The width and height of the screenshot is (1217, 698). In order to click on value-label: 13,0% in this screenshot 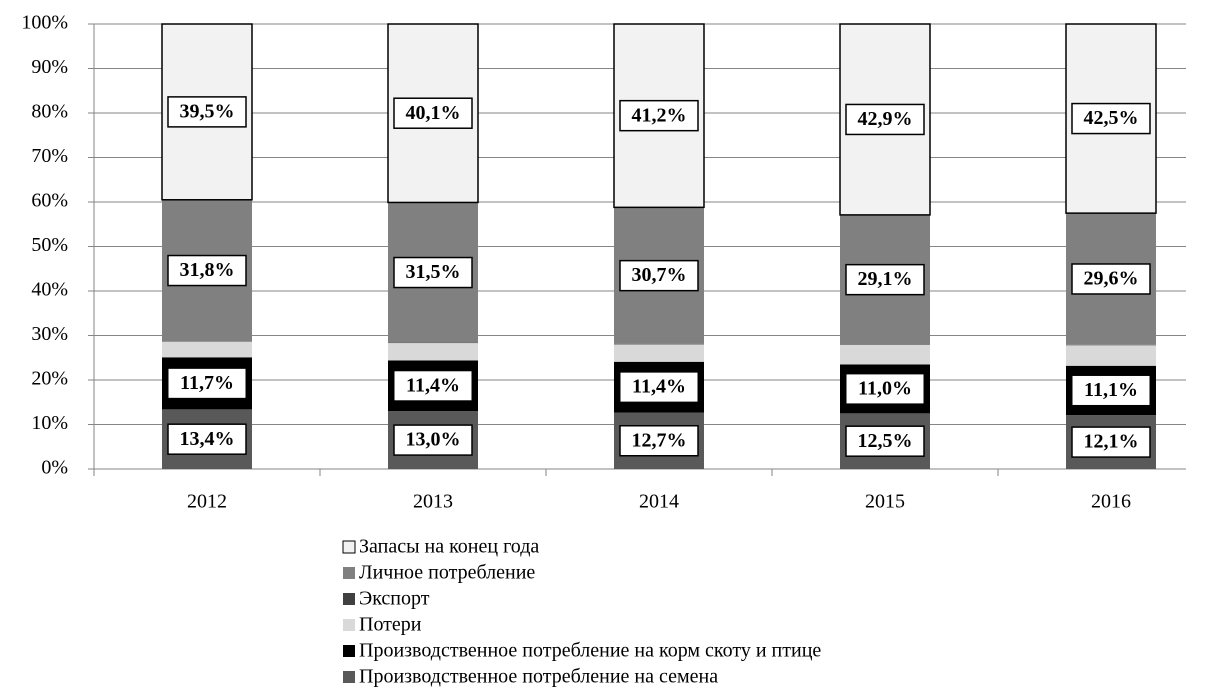, I will do `click(433, 440)`.